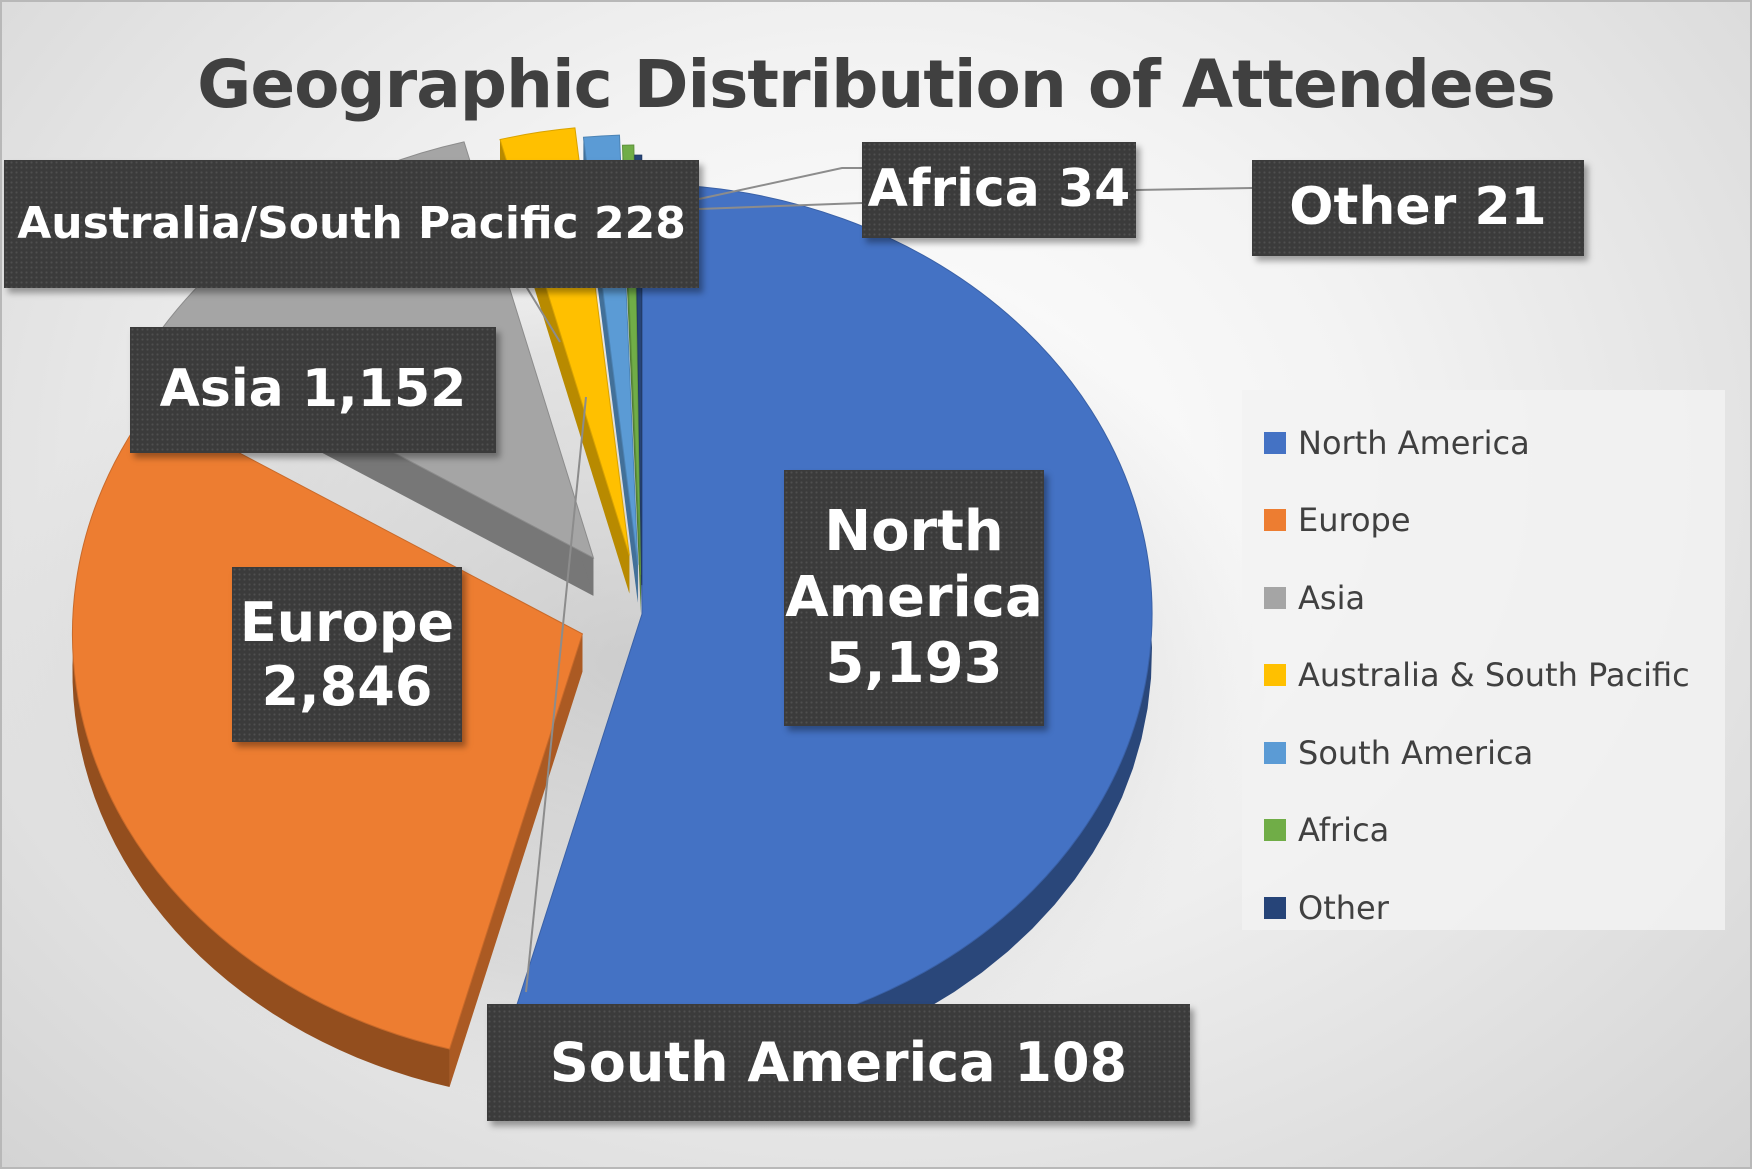 The height and width of the screenshot is (1169, 1752). What do you see at coordinates (914, 664) in the screenshot?
I see `data-label-line: 5,193` at bounding box center [914, 664].